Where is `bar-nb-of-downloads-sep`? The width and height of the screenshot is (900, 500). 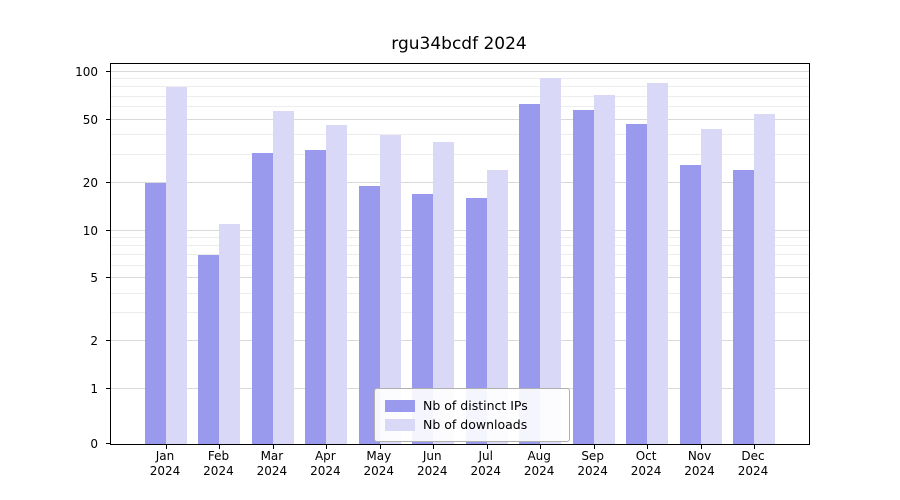 bar-nb-of-downloads-sep is located at coordinates (604, 269).